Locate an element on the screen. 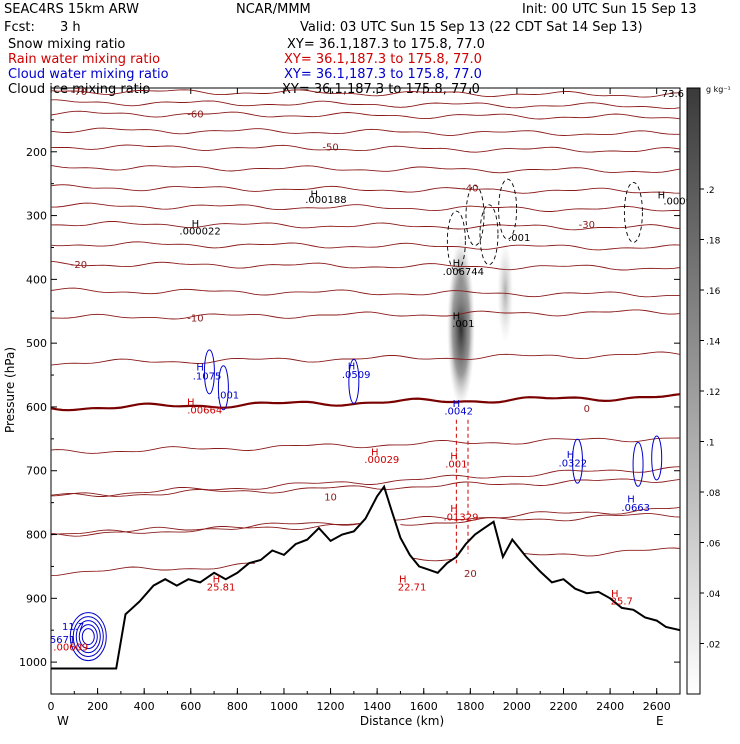 The image size is (740, 744). max-value-label: .00664 is located at coordinates (204, 410).